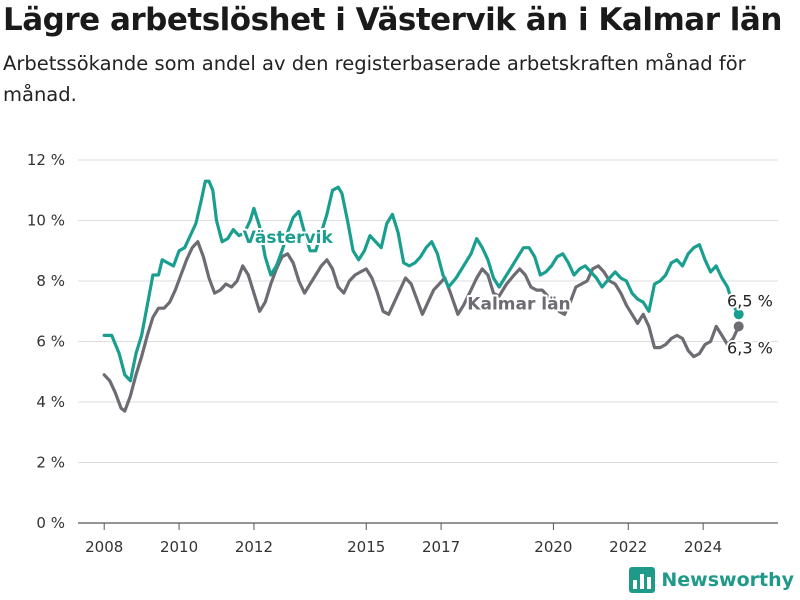 The image size is (800, 600). Describe the element at coordinates (553, 547) in the screenshot. I see `x-tick-label: 2020` at that location.